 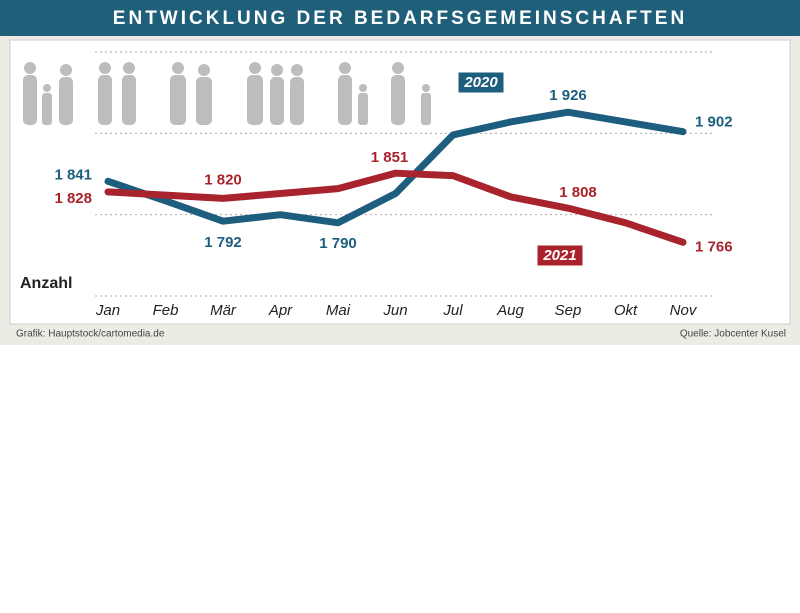 I want to click on data-label: 1 792, so click(x=223, y=242).